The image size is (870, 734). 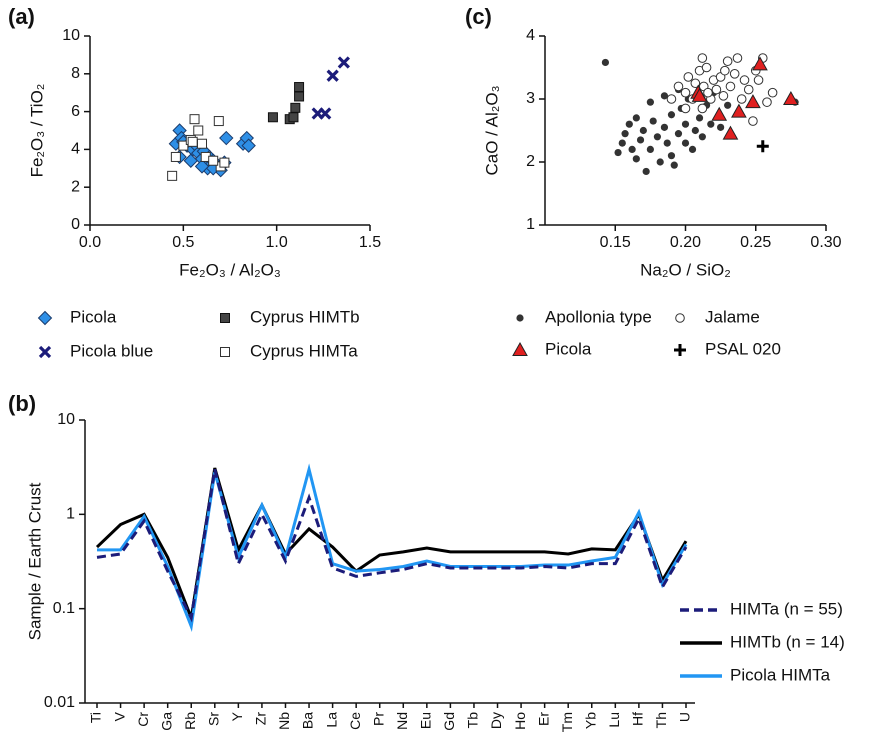 What do you see at coordinates (214, 719) in the screenshot?
I see `x-tick-label: Sr` at bounding box center [214, 719].